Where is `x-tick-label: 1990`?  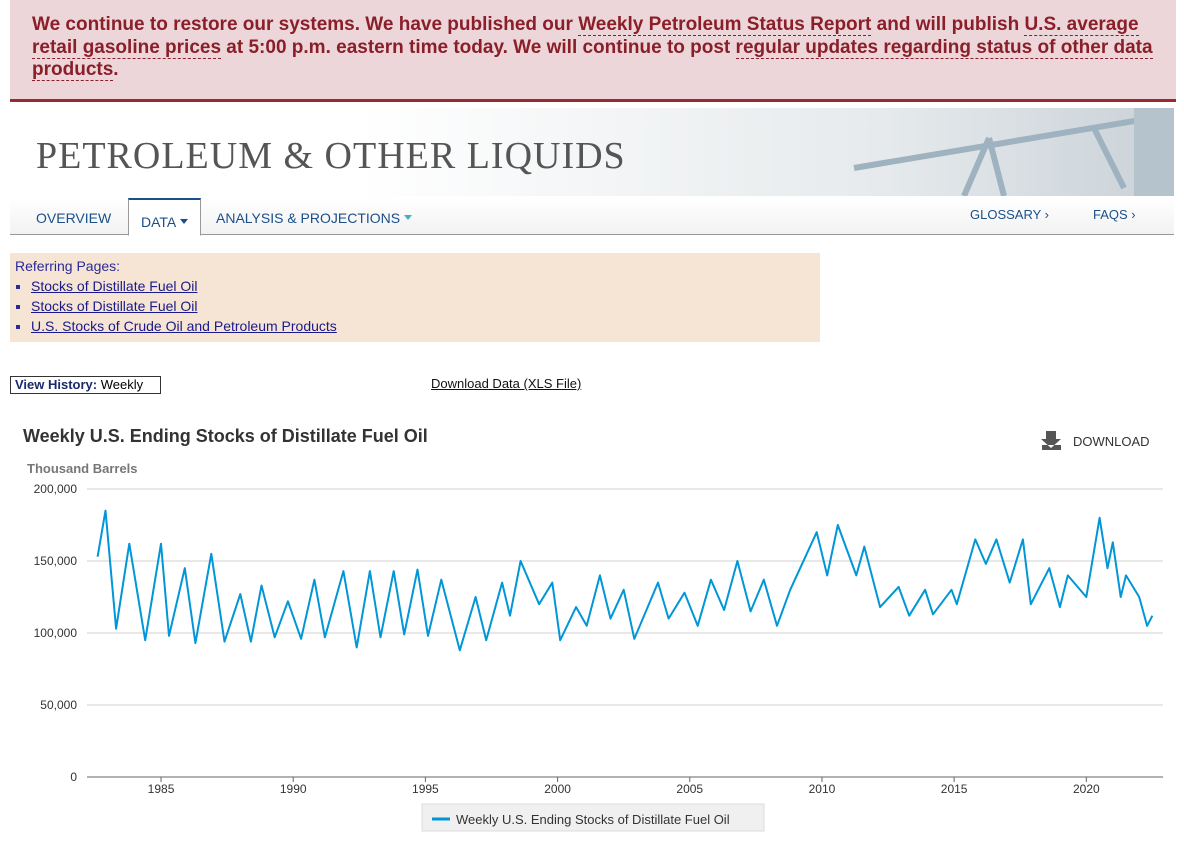 x-tick-label: 1990 is located at coordinates (293, 789).